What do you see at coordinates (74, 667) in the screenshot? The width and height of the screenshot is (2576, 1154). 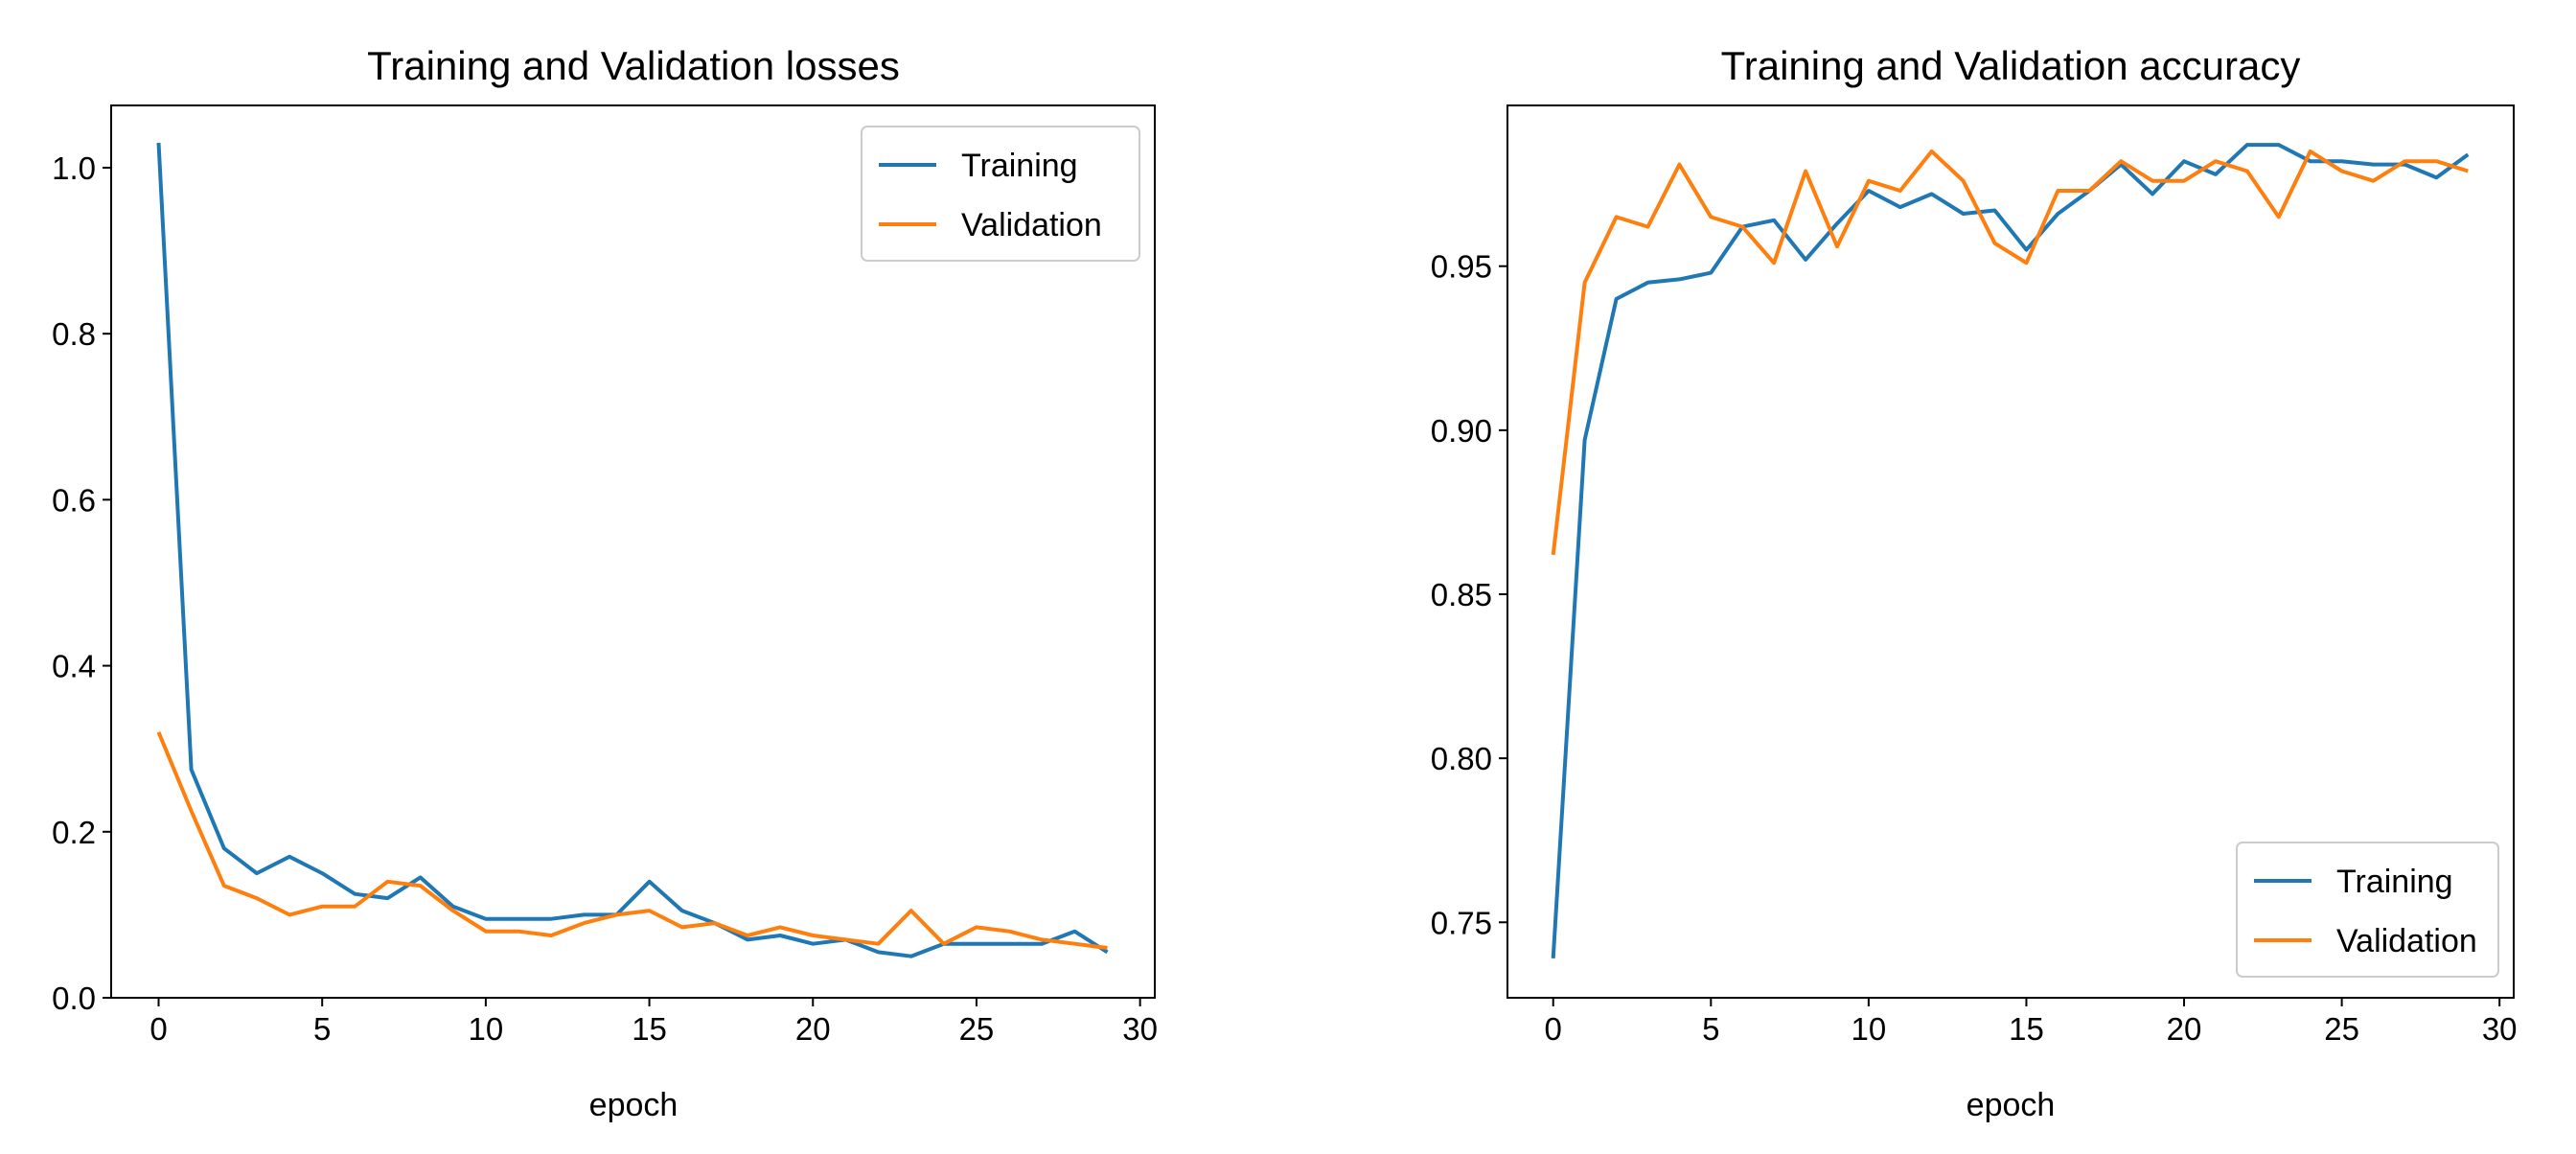 I see `y-tick-label: 0.4` at bounding box center [74, 667].